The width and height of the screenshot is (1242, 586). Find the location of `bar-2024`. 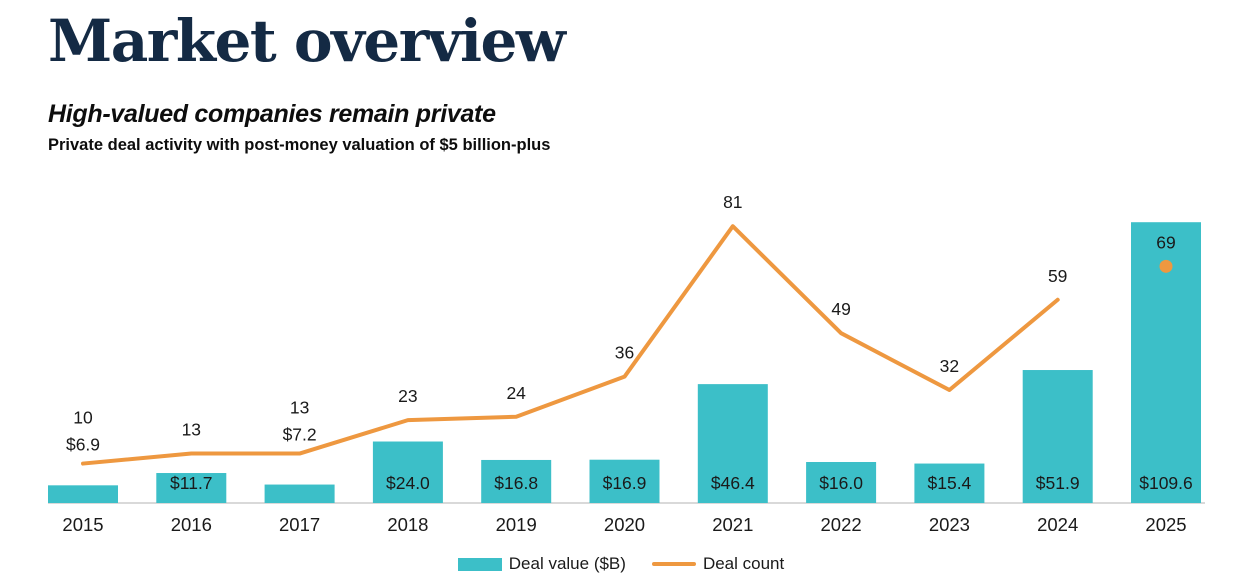

bar-2024 is located at coordinates (1057, 436).